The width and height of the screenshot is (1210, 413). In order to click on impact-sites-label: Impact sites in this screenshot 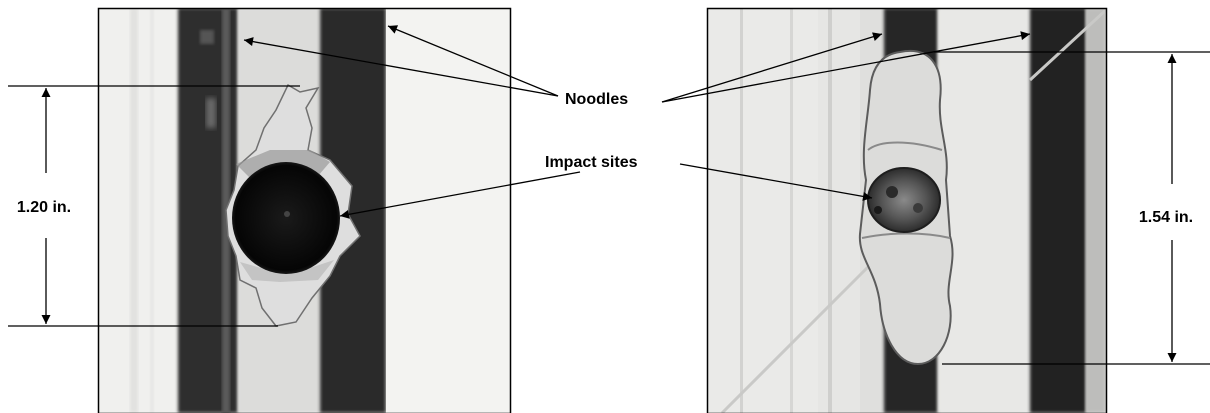, I will do `click(591, 162)`.